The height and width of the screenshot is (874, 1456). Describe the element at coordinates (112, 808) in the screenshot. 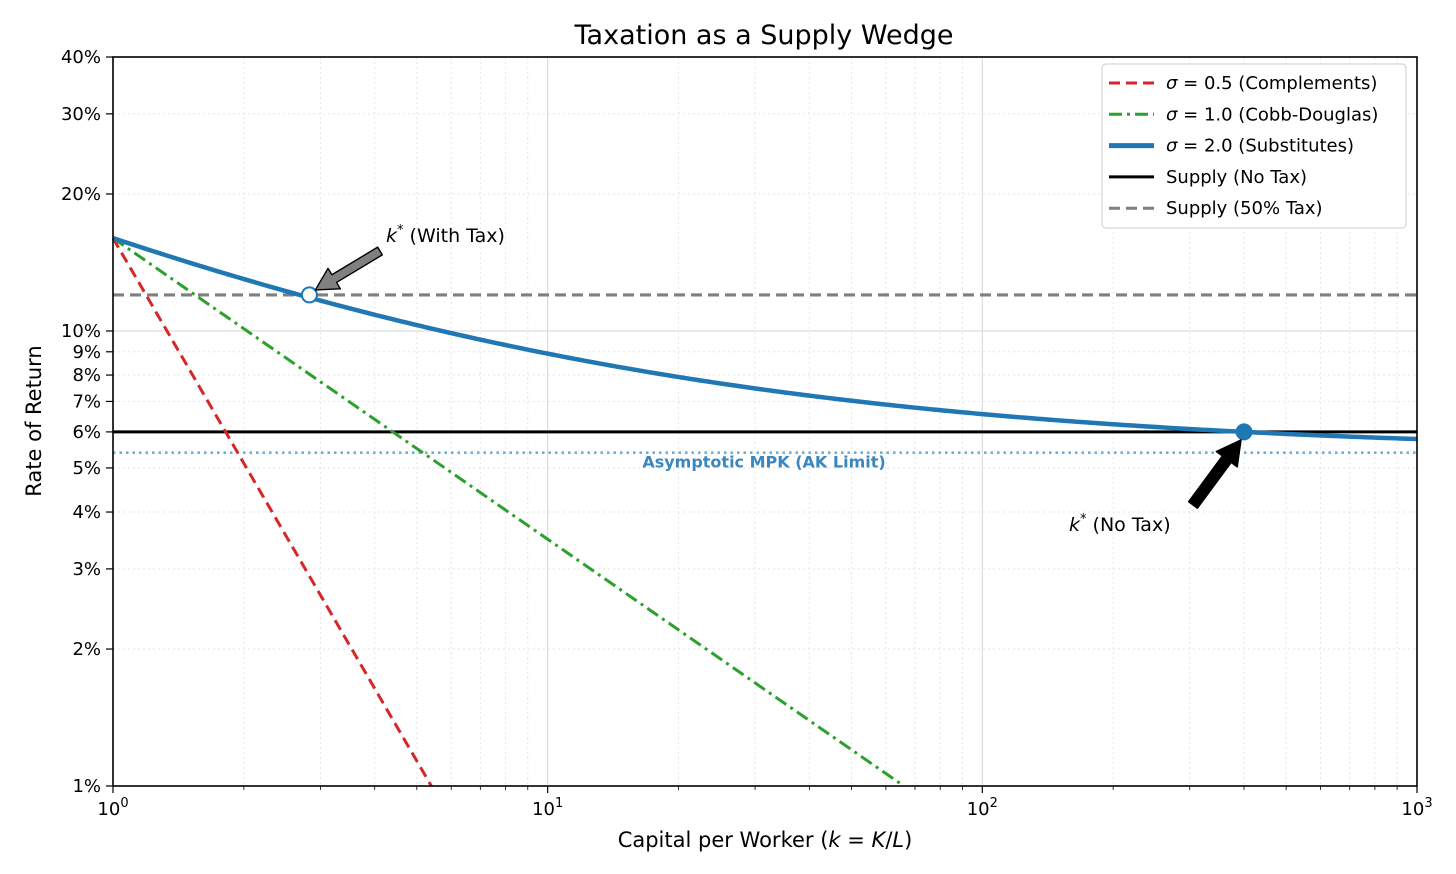

I see `x-tick-label: 10⁰` at that location.